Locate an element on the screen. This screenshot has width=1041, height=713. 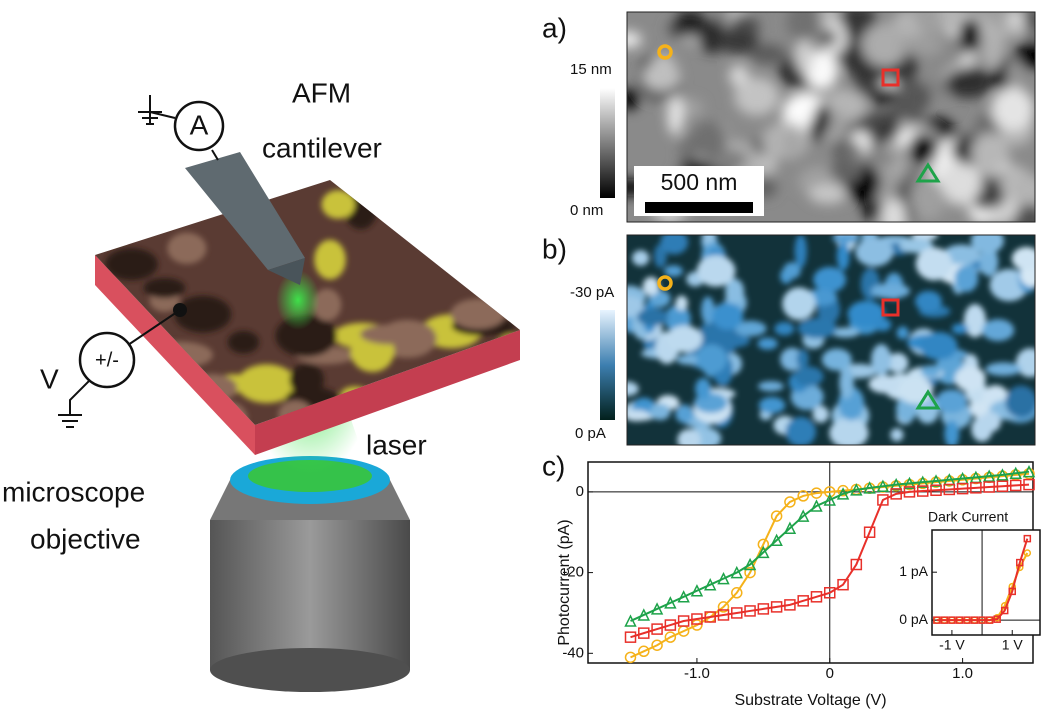
y-tick-label: 0 is located at coordinates (580, 491).